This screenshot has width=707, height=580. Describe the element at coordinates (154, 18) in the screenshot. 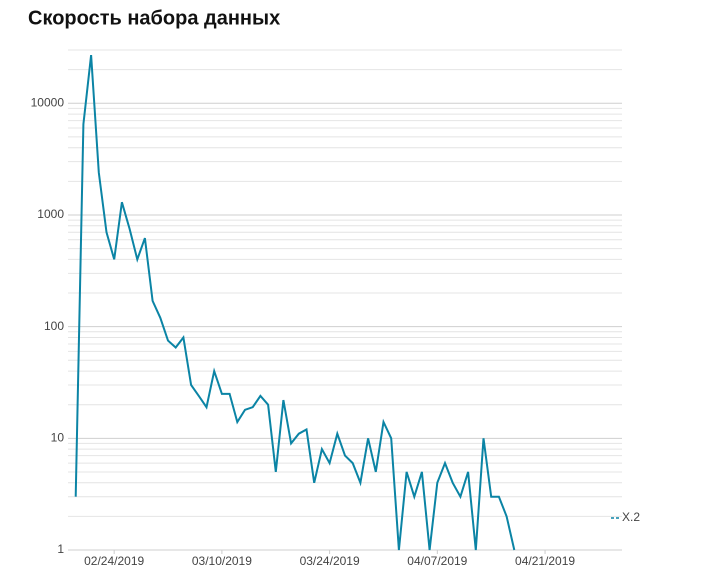

I see `chart-title: Скорость набора данных` at that location.